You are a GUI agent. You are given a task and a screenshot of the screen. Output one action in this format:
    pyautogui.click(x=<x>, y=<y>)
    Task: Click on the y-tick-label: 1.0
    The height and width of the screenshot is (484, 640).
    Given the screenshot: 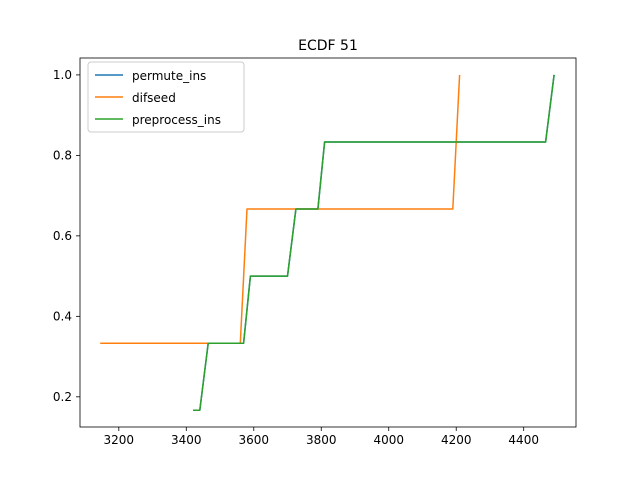 What is the action you would take?
    pyautogui.click(x=62, y=75)
    